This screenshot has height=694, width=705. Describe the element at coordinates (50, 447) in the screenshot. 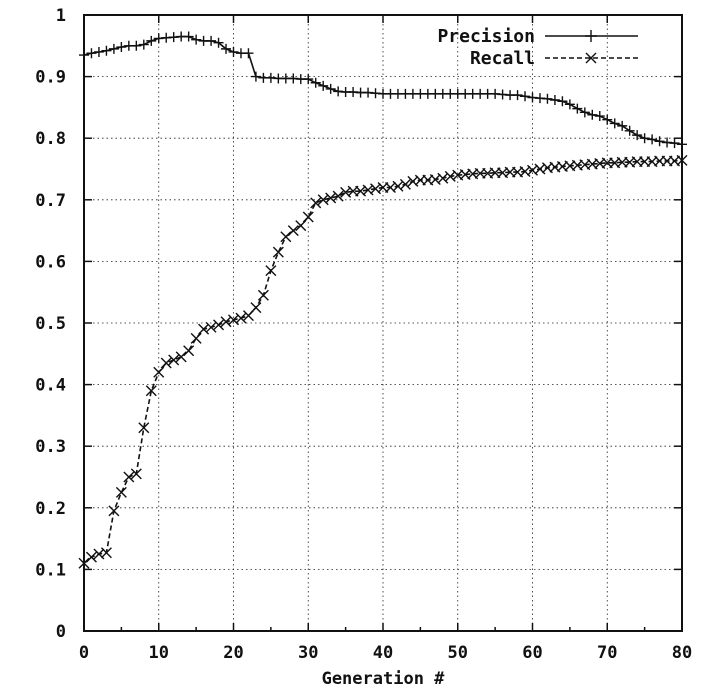

I see `y-tick-label: 0.3` at that location.